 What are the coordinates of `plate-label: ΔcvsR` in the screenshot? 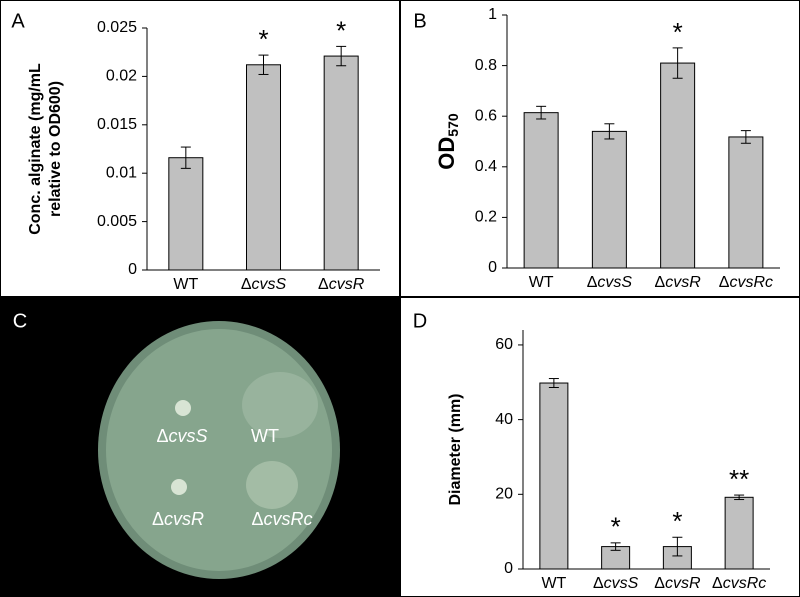 It's located at (178, 519).